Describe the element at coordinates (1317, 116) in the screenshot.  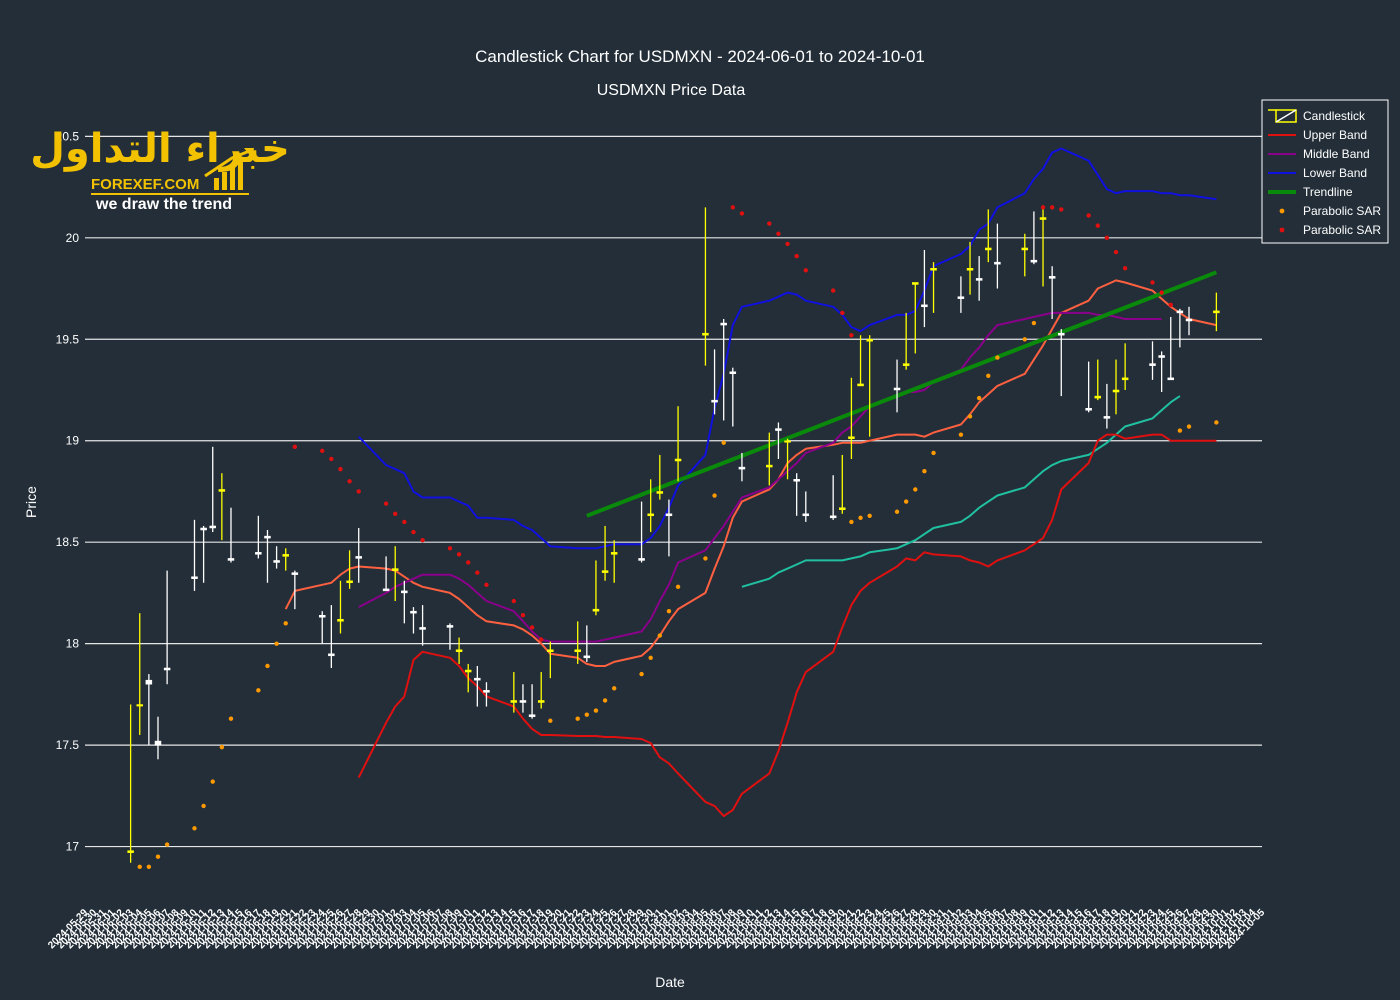
I see `legend-item: Candlestick` at that location.